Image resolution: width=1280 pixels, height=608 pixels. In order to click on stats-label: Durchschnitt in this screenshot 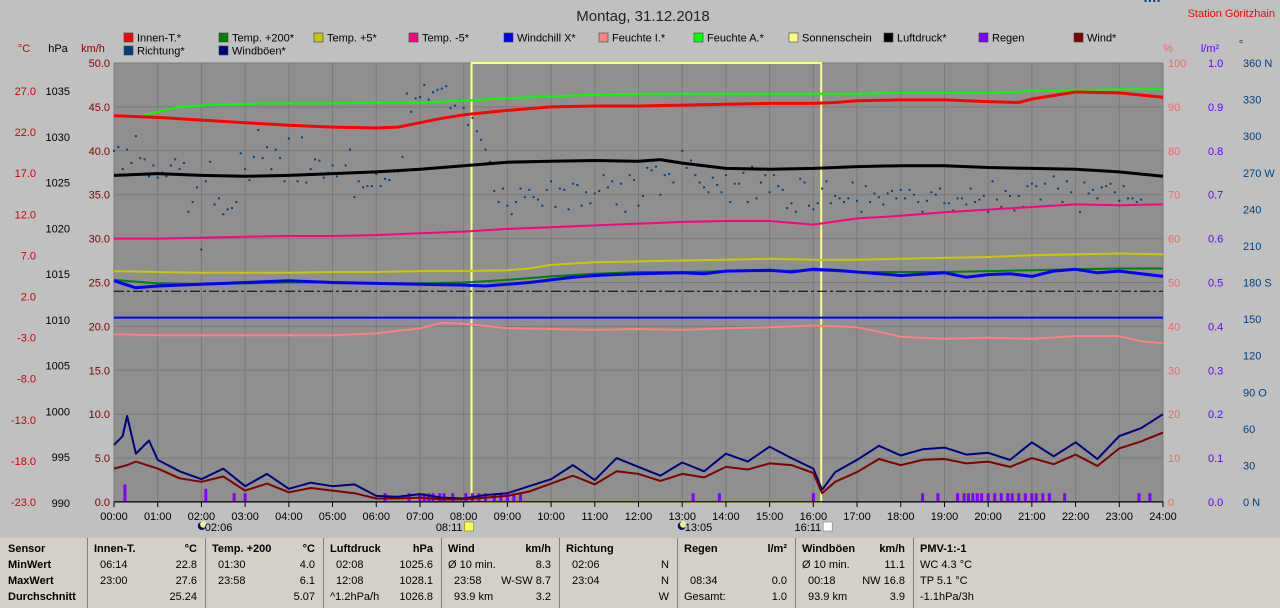, I will do `click(42, 597)`.